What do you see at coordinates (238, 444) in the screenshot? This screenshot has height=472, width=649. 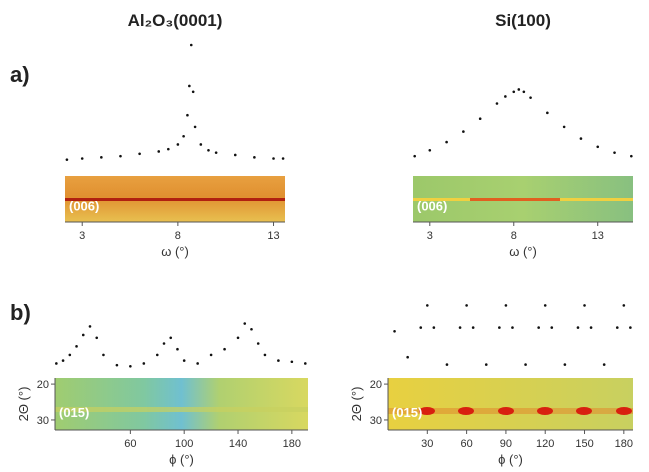 I see `x-tick-label: 140` at bounding box center [238, 444].